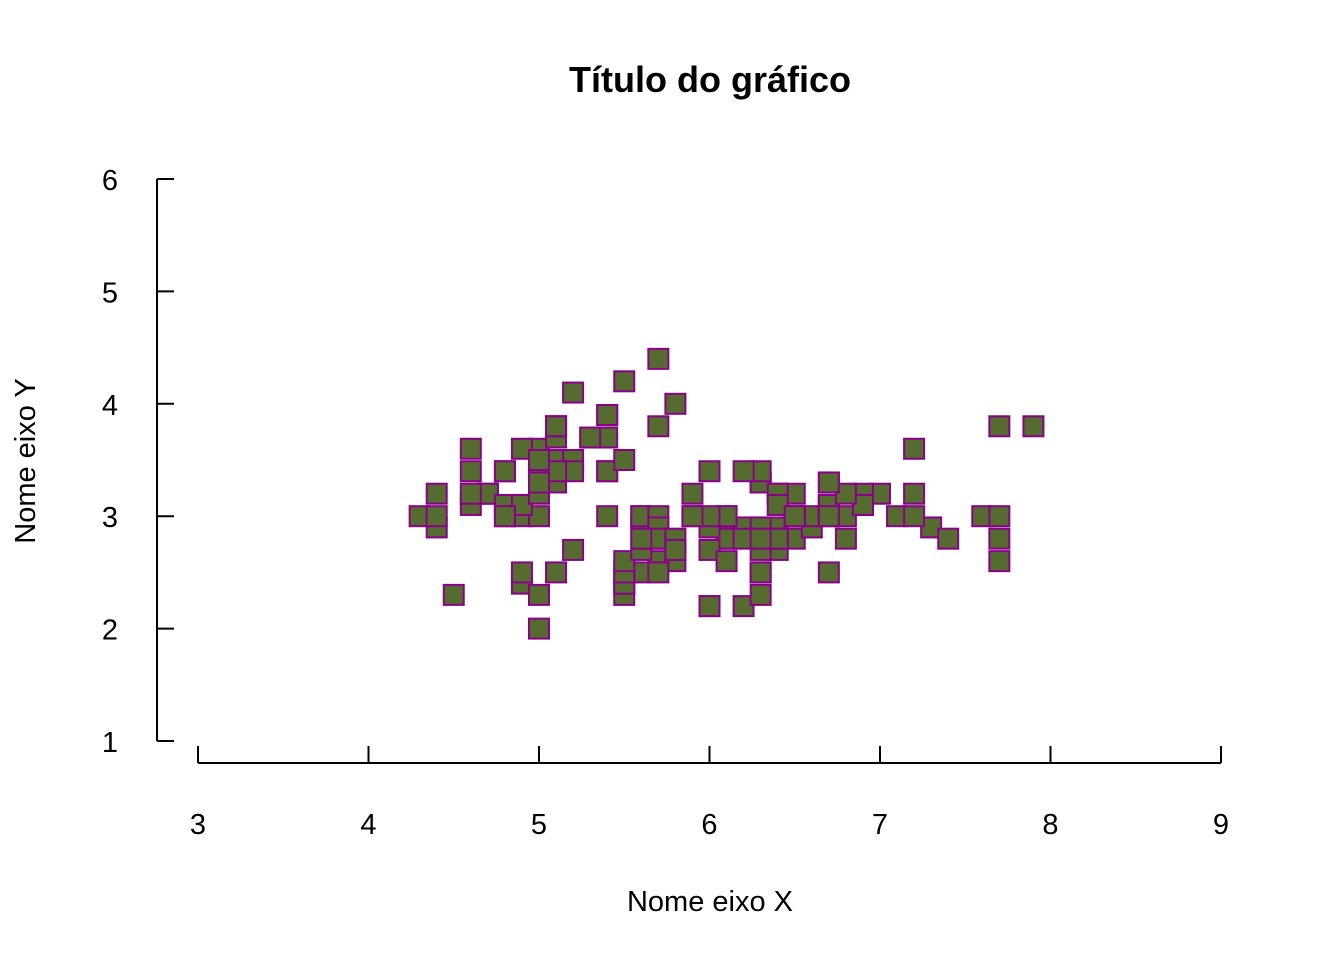  I want to click on x-tick-label: 8, so click(1050, 825).